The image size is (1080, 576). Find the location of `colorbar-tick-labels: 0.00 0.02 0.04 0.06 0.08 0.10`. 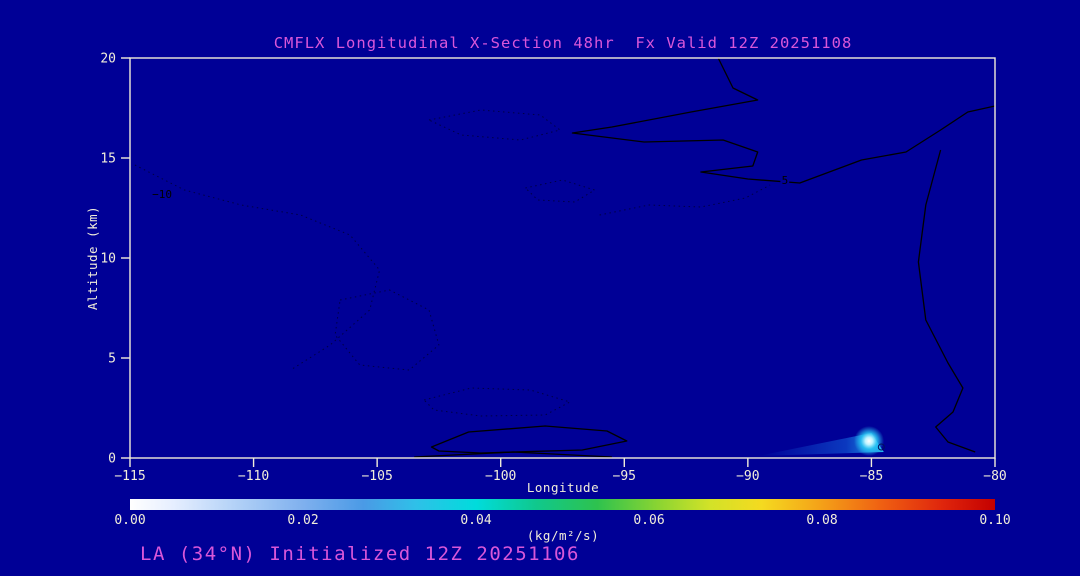

colorbar-tick-labels: 0.00 0.02 0.04 0.06 0.08 0.10 is located at coordinates (562, 520).